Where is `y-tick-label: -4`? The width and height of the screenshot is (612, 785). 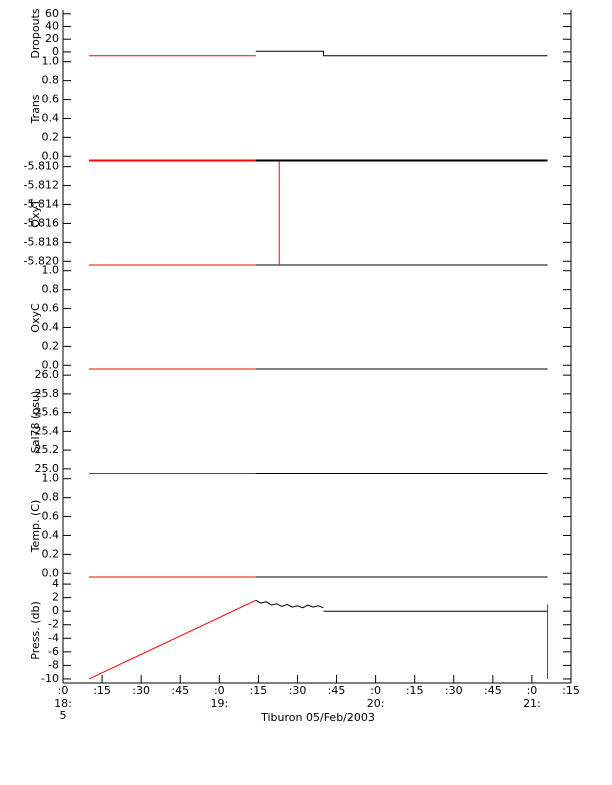 y-tick-label: -4 is located at coordinates (53, 637).